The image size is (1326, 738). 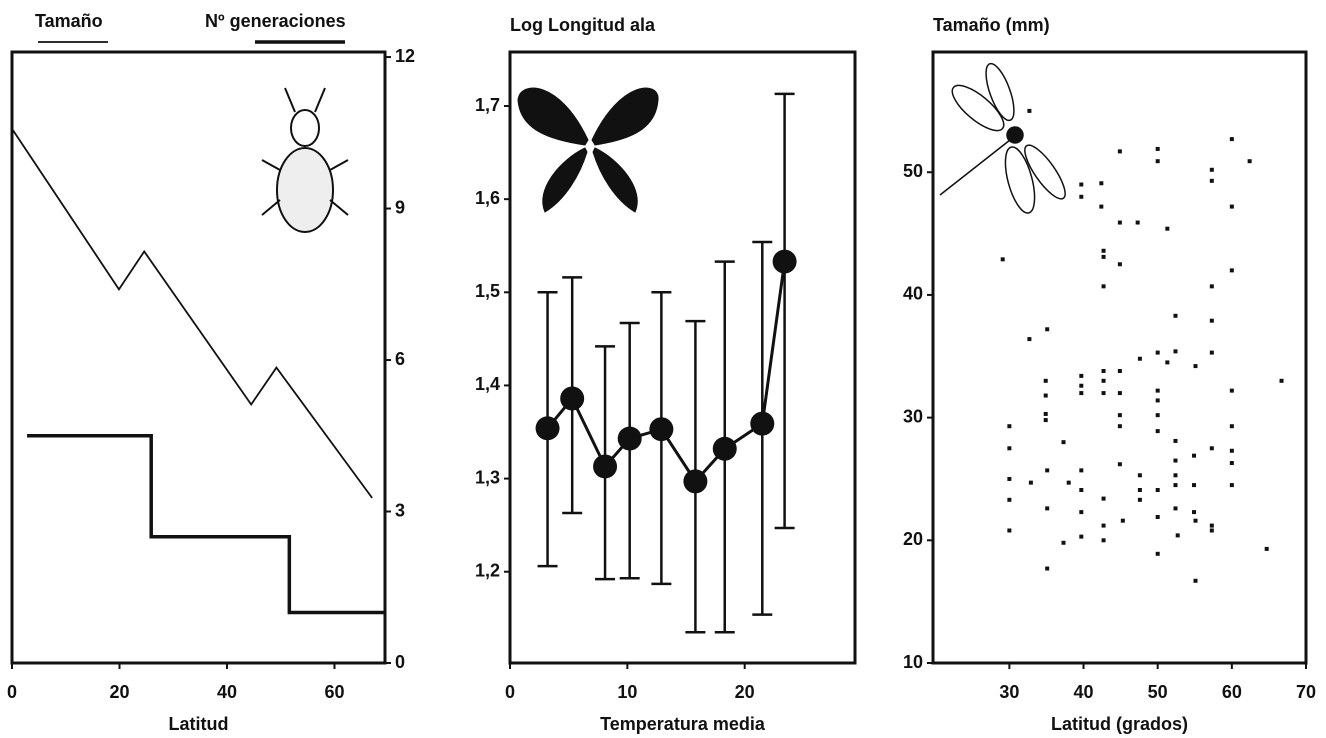 What do you see at coordinates (487, 198) in the screenshot?
I see `y-tick-label: 1,6` at bounding box center [487, 198].